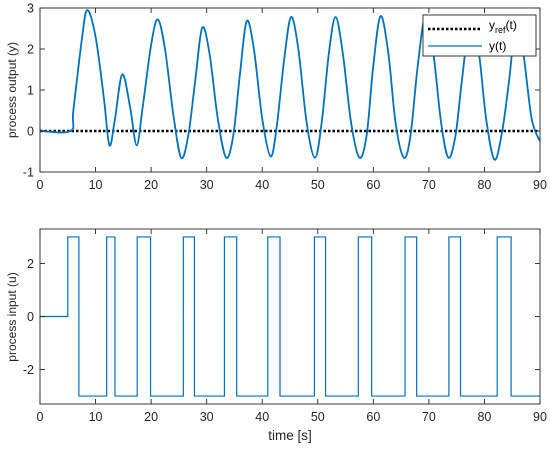  I want to click on top-xtick-label: 10, so click(96, 185).